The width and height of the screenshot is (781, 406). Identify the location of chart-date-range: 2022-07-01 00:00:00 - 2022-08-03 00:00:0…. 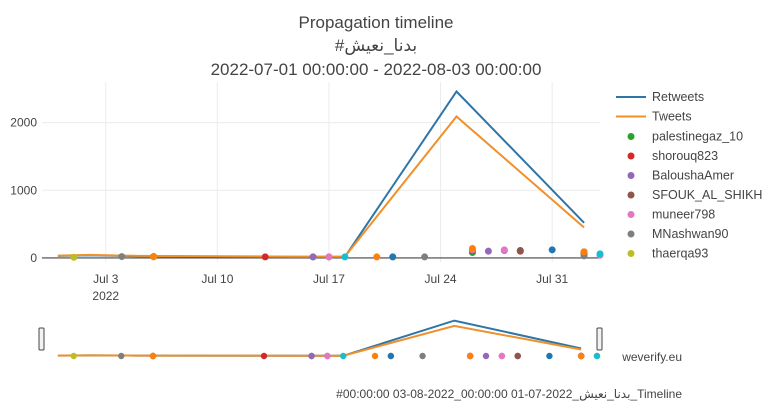
(376, 69).